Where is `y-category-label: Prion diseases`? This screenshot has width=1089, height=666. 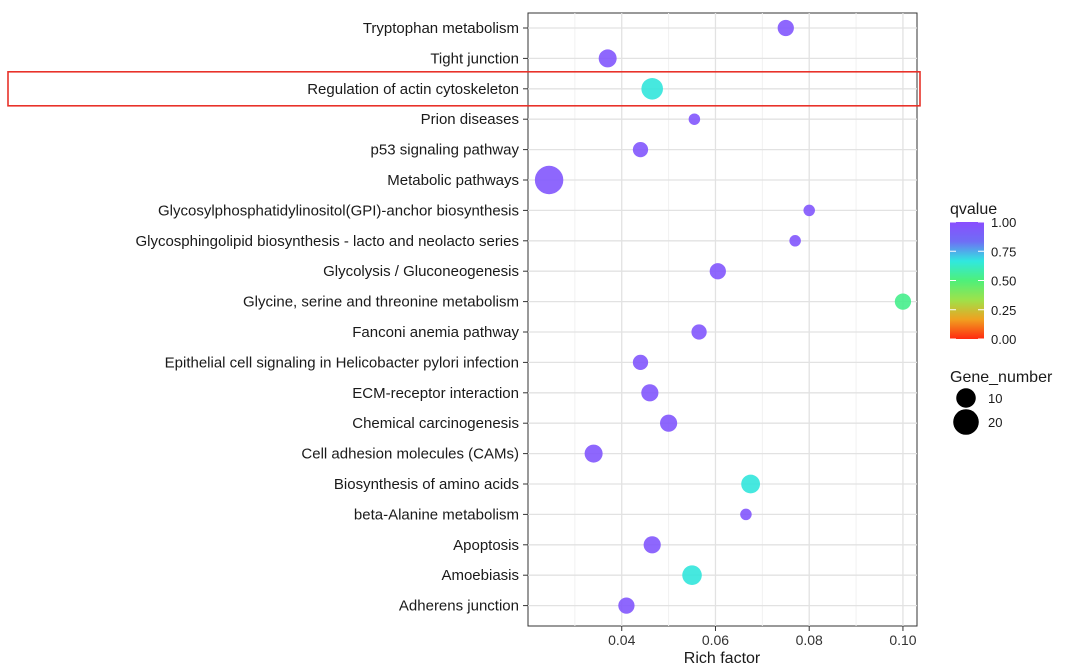
y-category-label: Prion diseases is located at coordinates (470, 119).